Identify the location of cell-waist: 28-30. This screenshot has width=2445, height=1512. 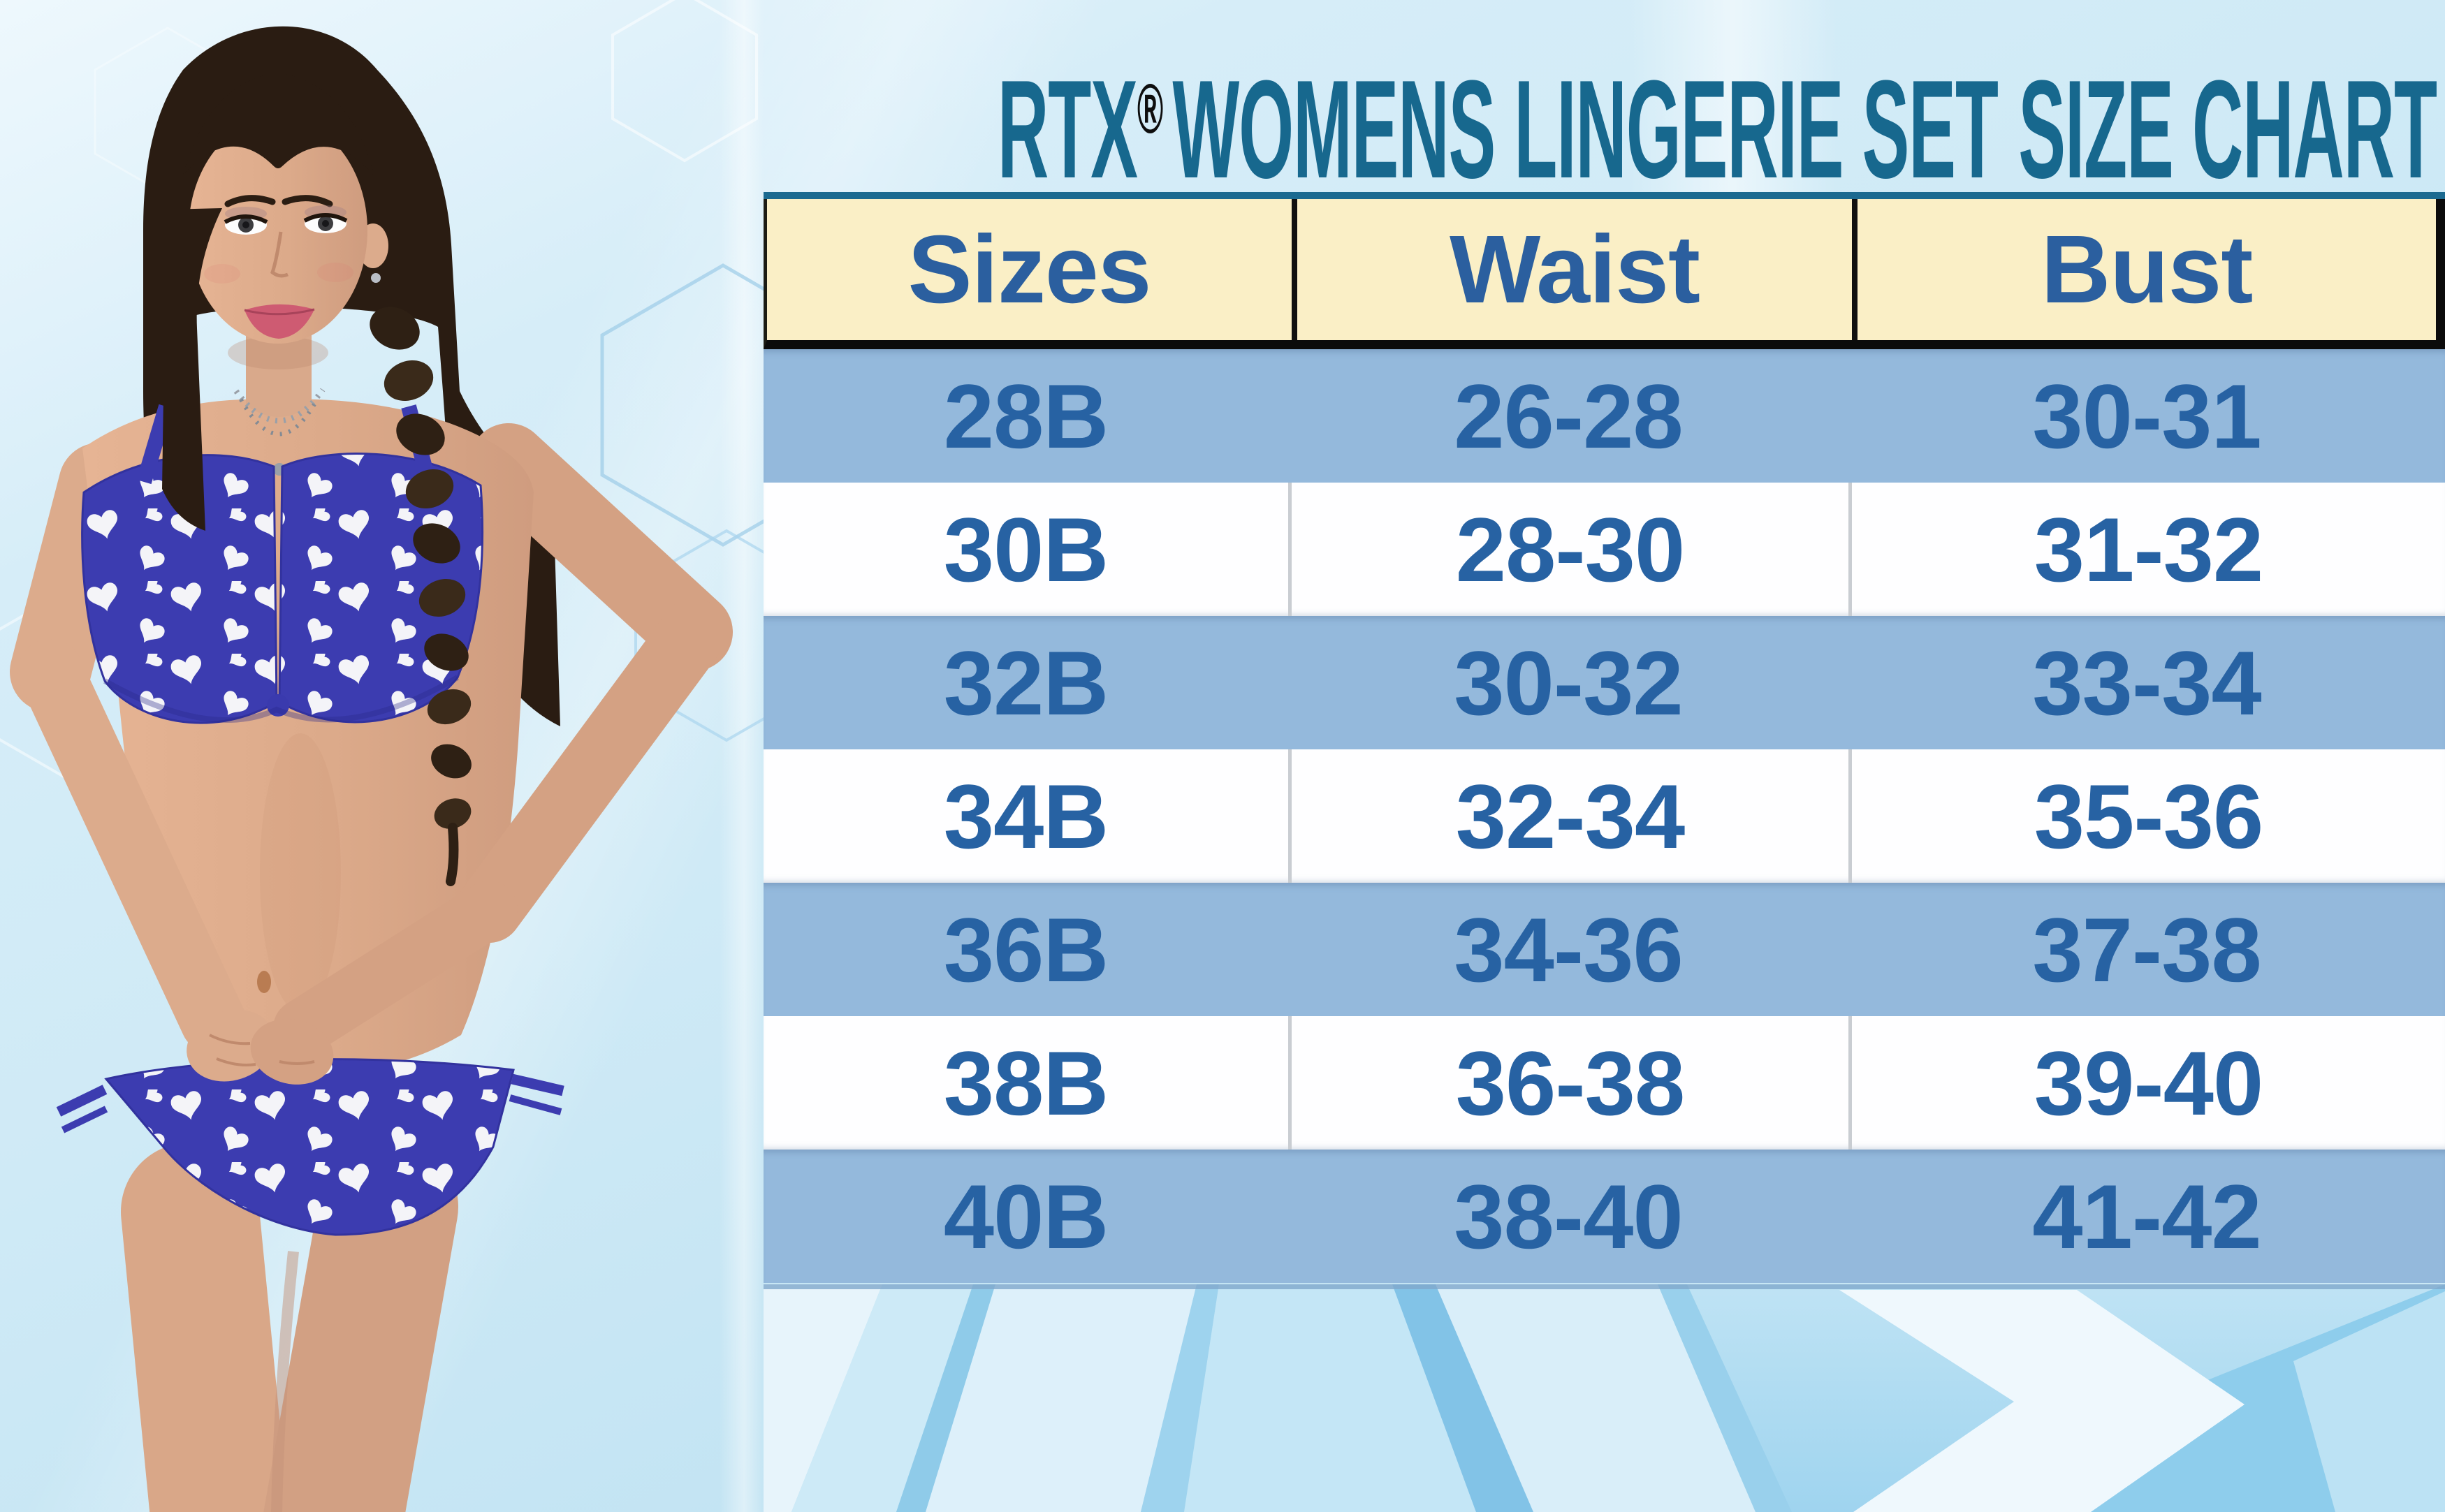
(1568, 550).